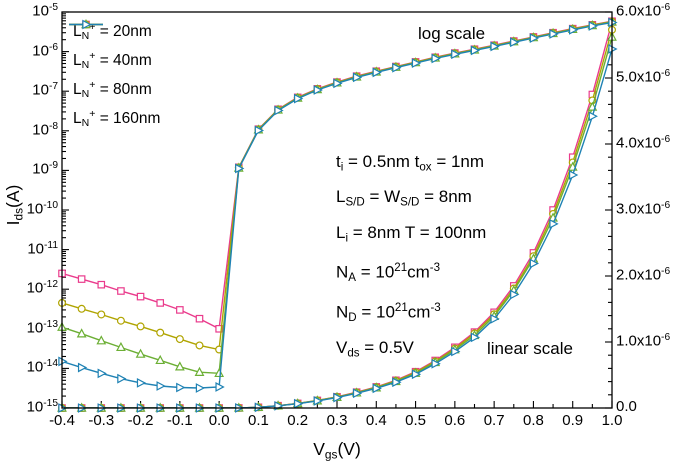 Image resolution: width=685 pixels, height=475 pixels. Describe the element at coordinates (114, 47) in the screenshot. I see `legend-item: LN+ = 40nm` at that location.